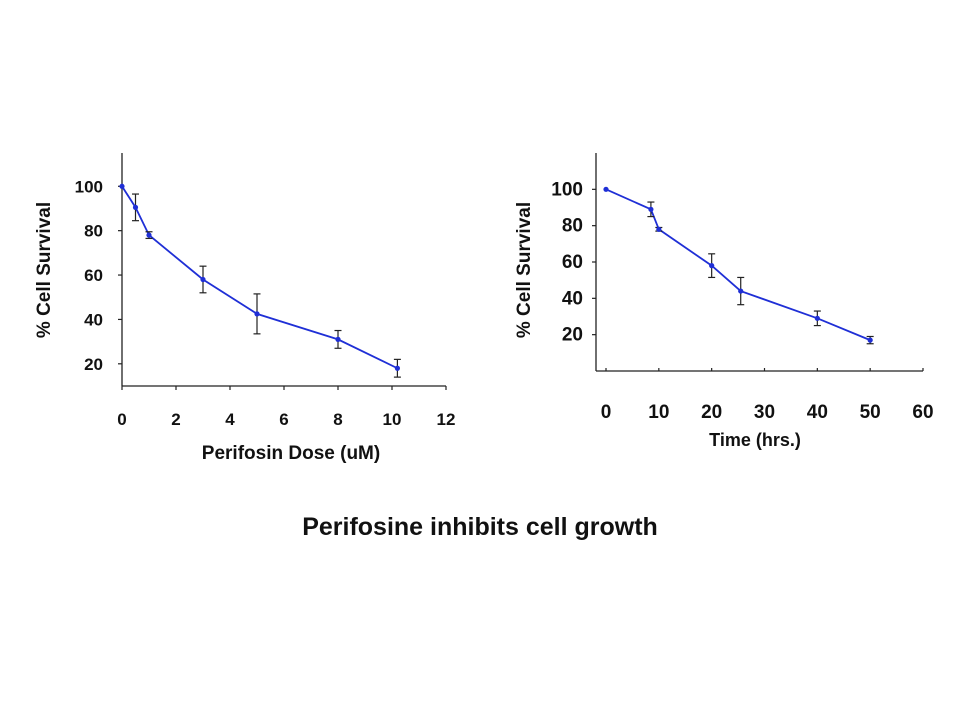  Describe the element at coordinates (480, 527) in the screenshot. I see `figure-caption: Perifosine inhibits cell growth` at that location.